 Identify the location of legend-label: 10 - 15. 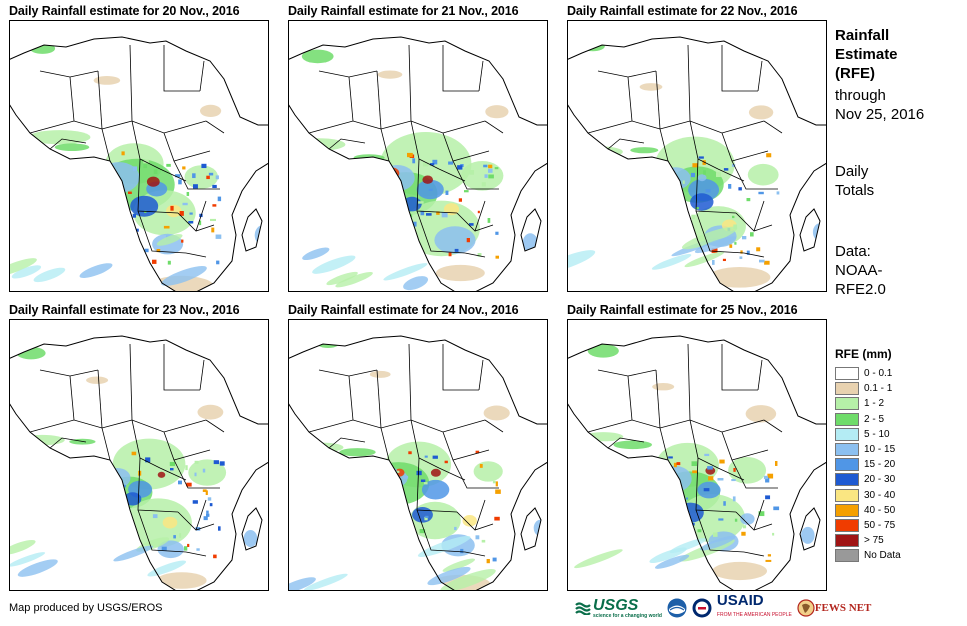
(880, 450).